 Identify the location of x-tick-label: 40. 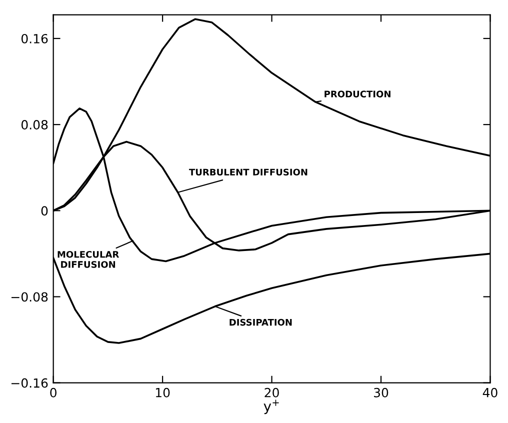
(490, 393).